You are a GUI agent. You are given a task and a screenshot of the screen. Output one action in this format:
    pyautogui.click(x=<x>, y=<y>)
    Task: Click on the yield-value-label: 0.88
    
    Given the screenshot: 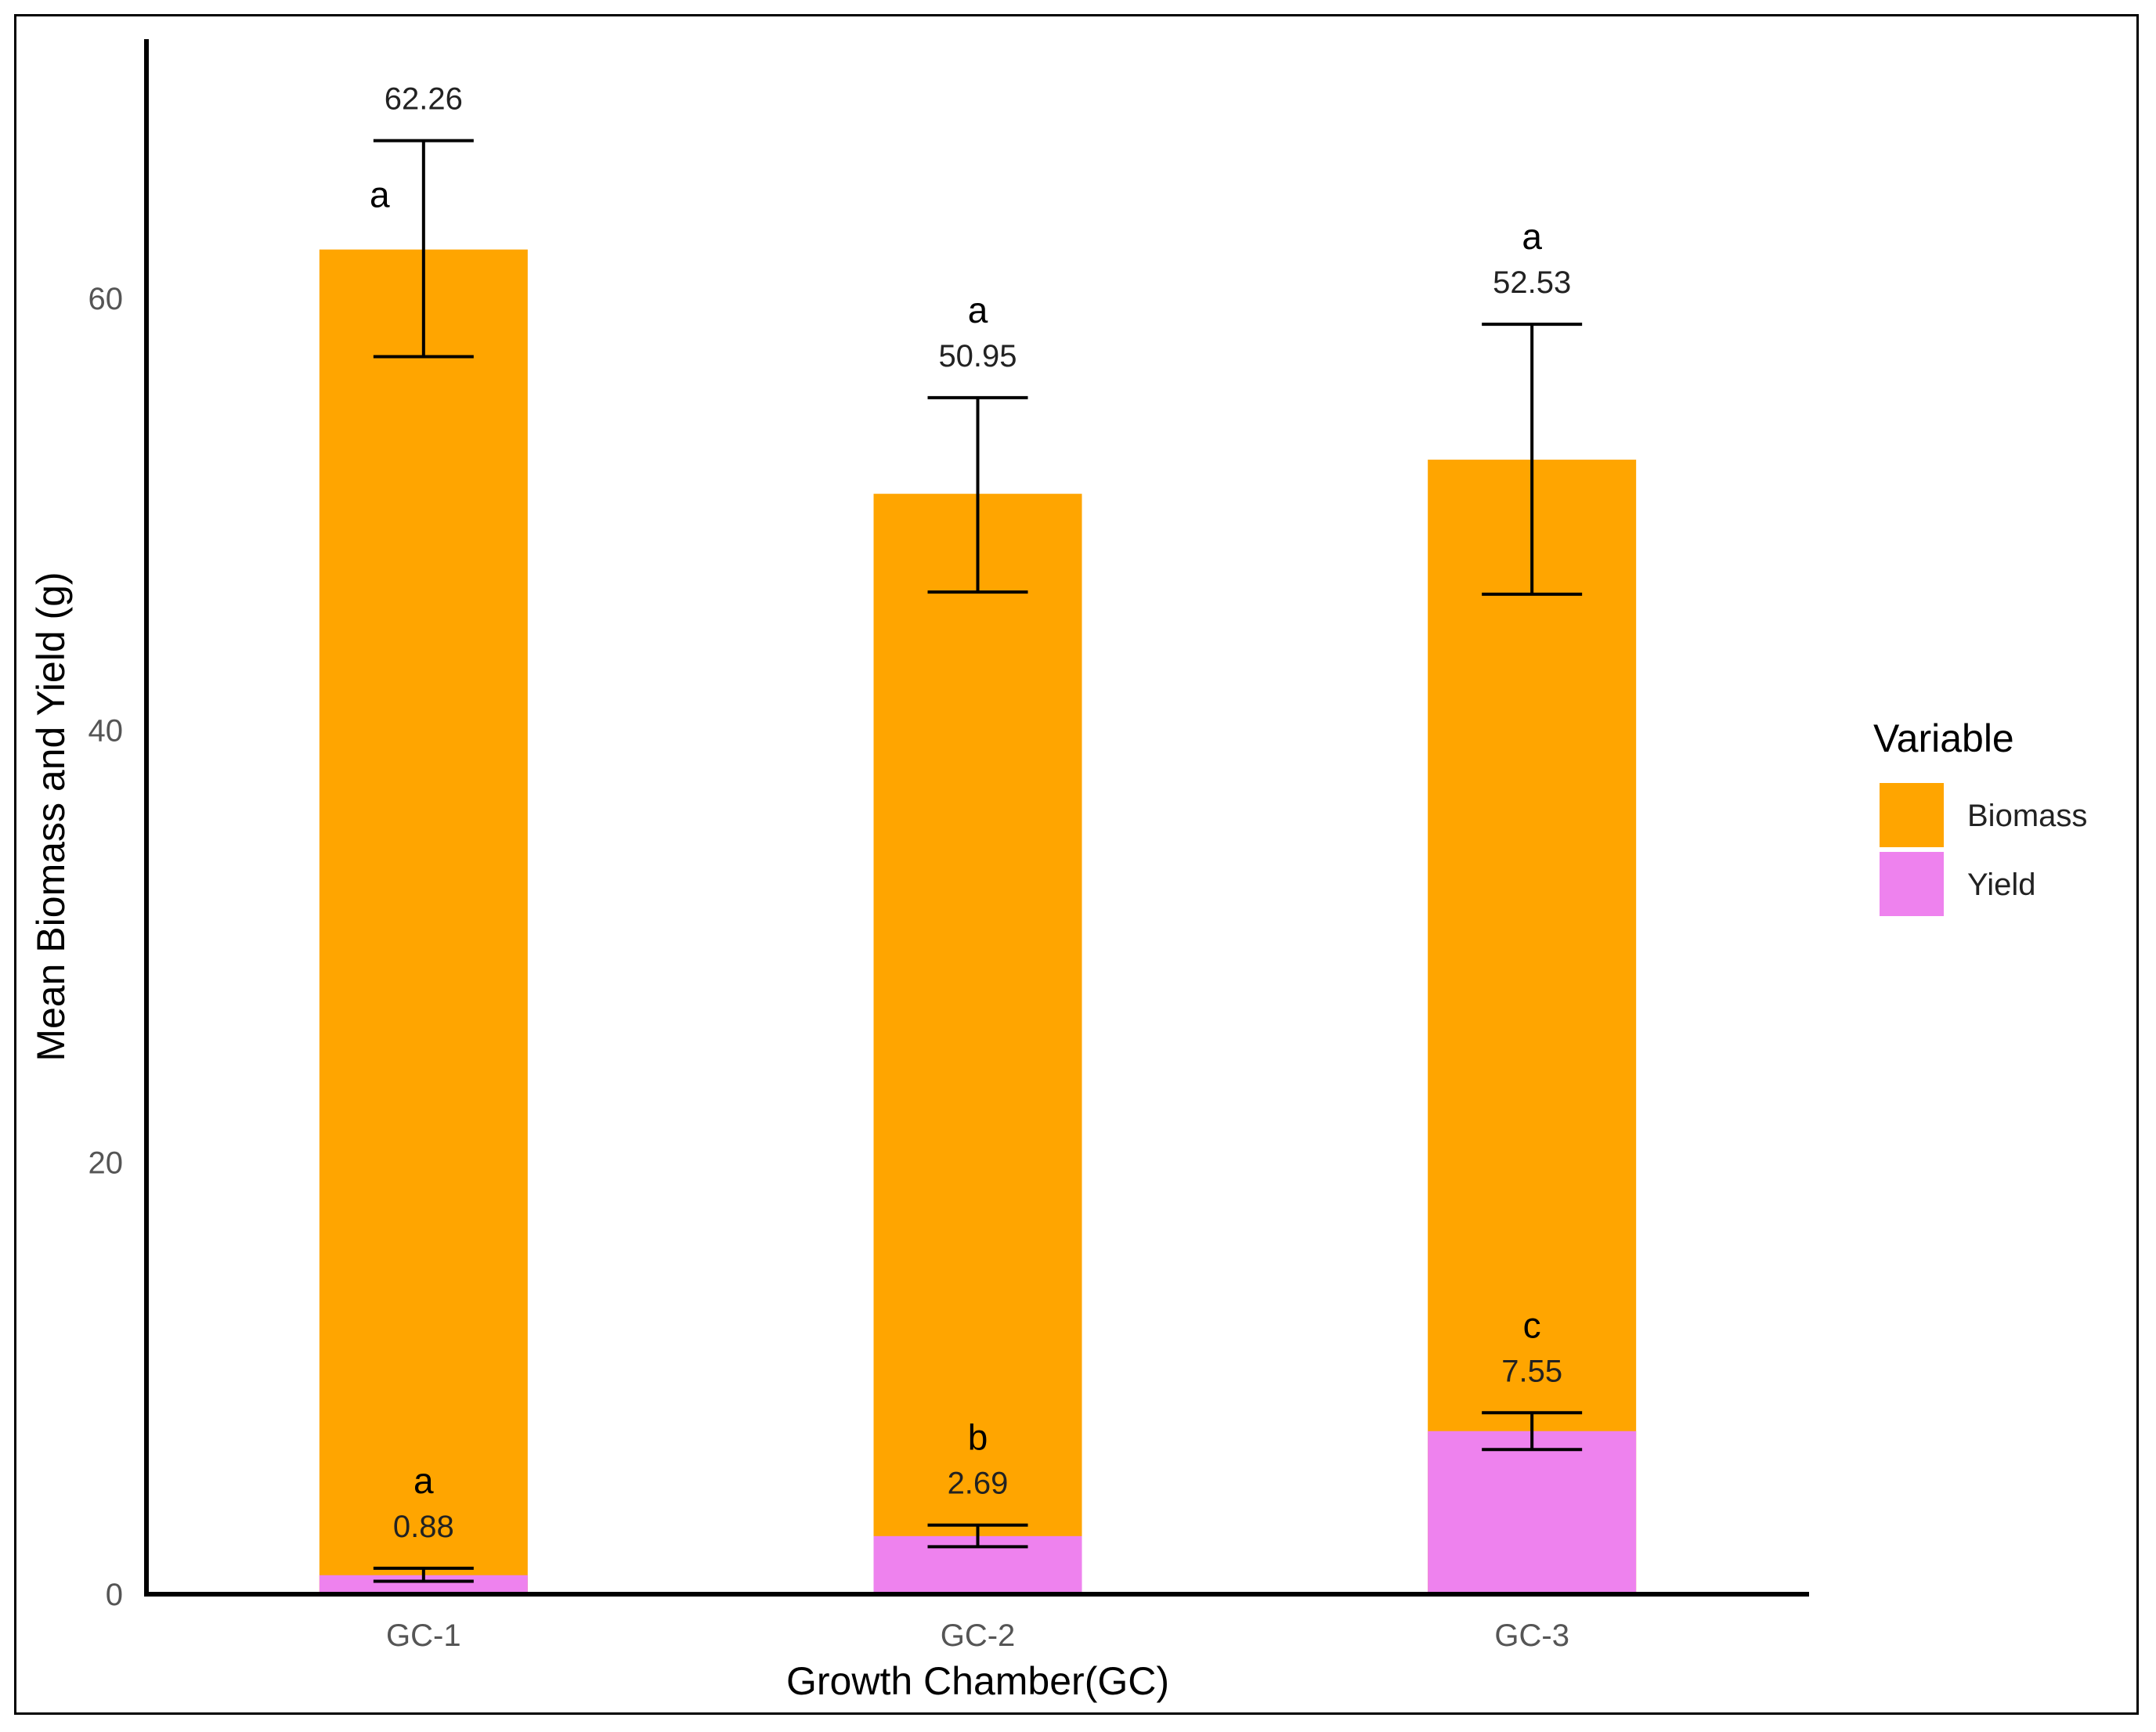 What is the action you would take?
    pyautogui.click(x=424, y=1527)
    